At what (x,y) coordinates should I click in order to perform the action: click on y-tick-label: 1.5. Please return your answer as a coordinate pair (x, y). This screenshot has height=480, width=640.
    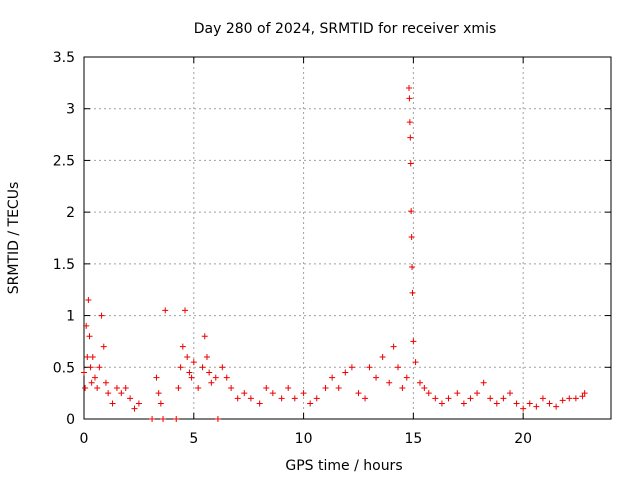
    Looking at the image, I should click on (64, 265).